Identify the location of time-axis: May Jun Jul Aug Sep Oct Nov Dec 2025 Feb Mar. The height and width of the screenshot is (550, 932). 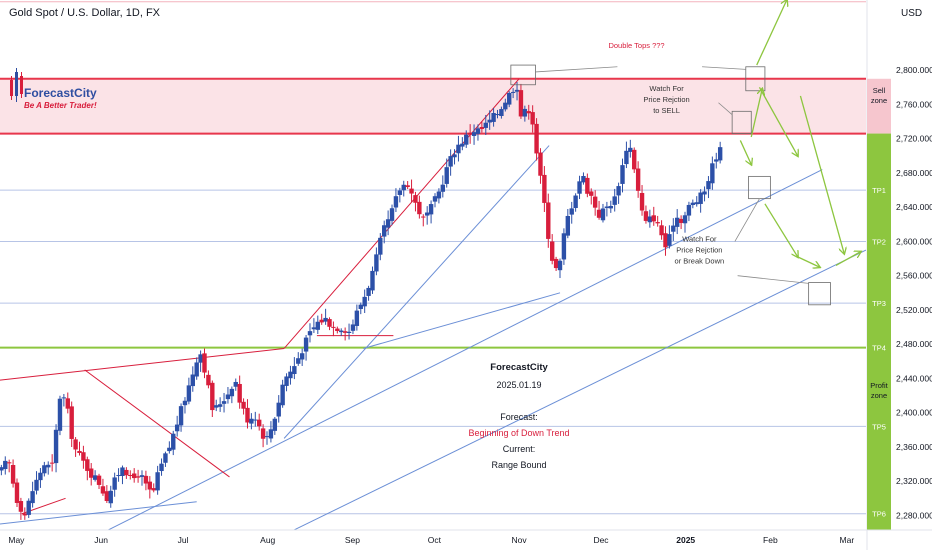
(466, 539).